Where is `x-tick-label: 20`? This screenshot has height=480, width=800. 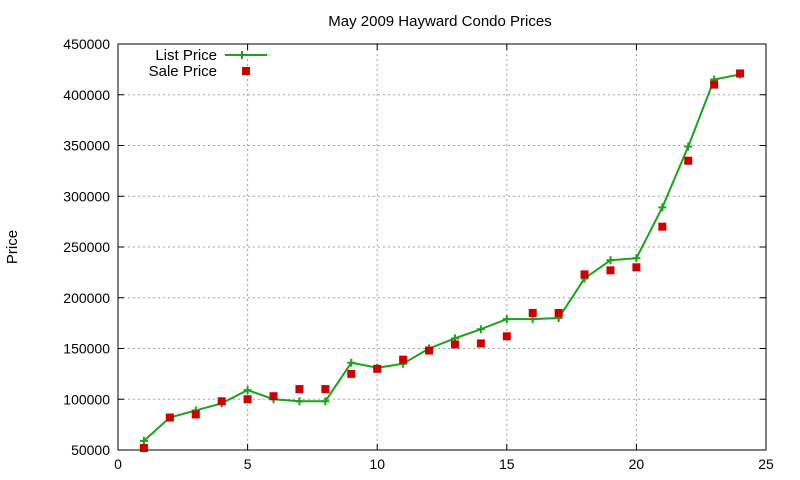
x-tick-label: 20 is located at coordinates (637, 464).